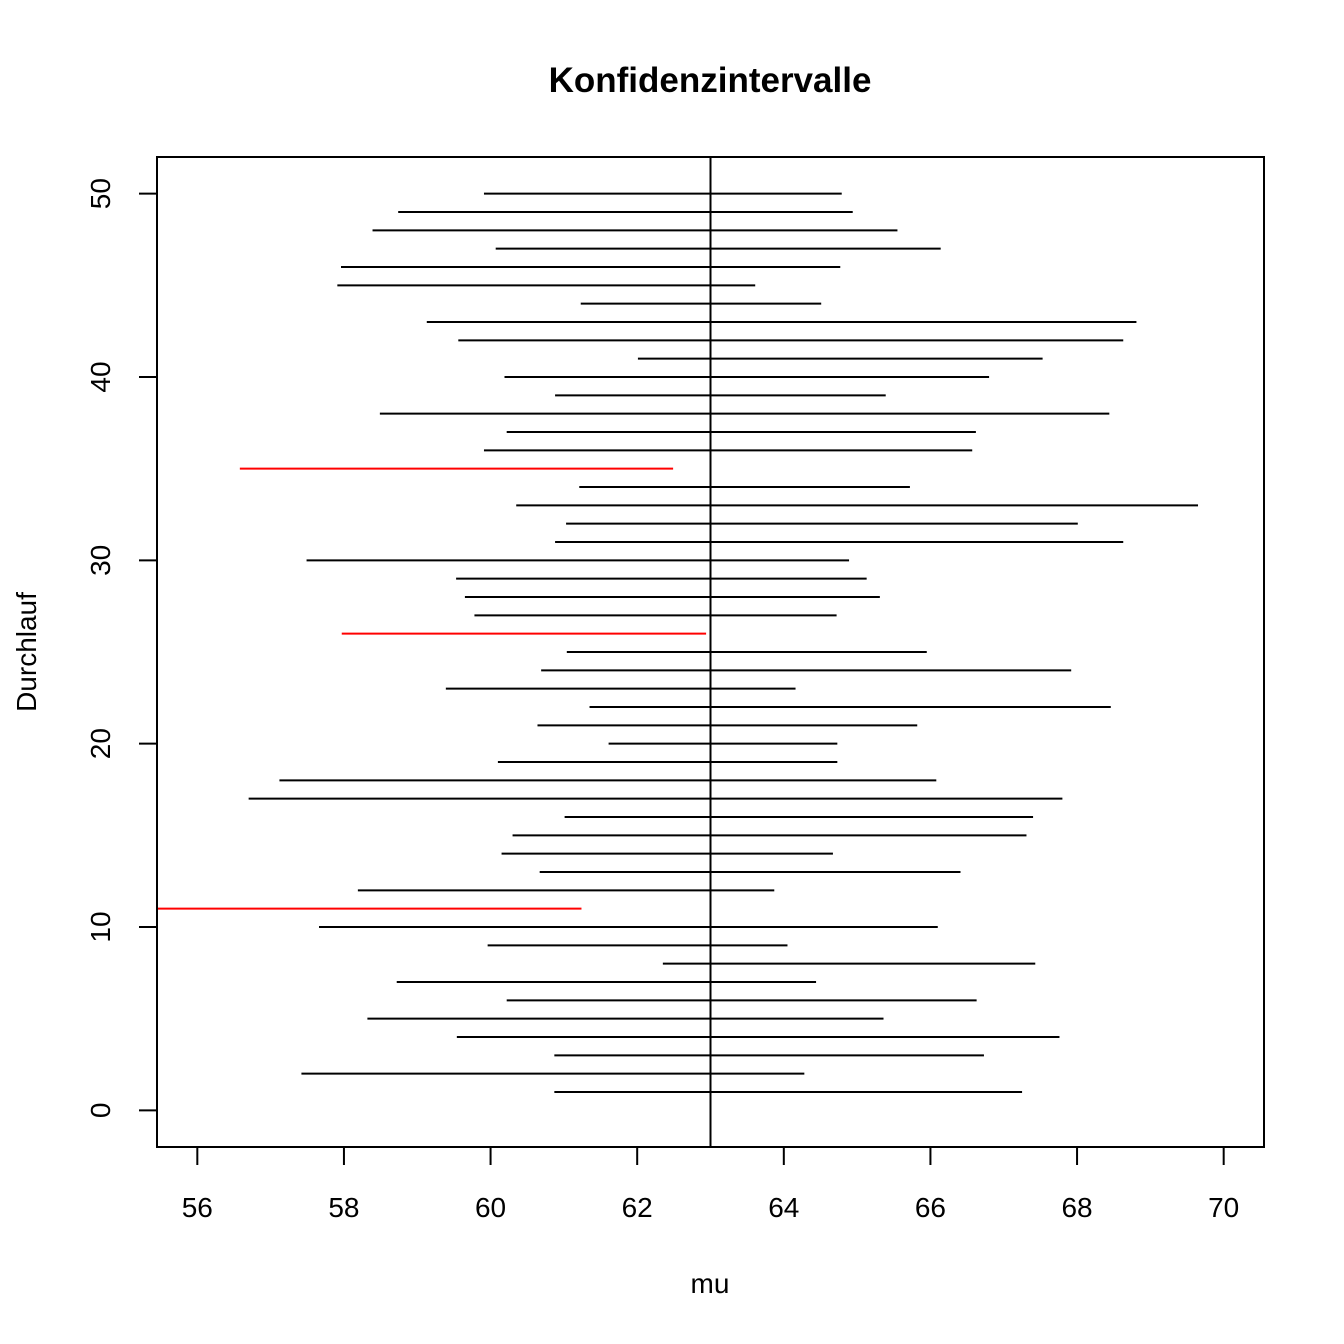  What do you see at coordinates (783, 1207) in the screenshot?
I see `x-tick-label: 64` at bounding box center [783, 1207].